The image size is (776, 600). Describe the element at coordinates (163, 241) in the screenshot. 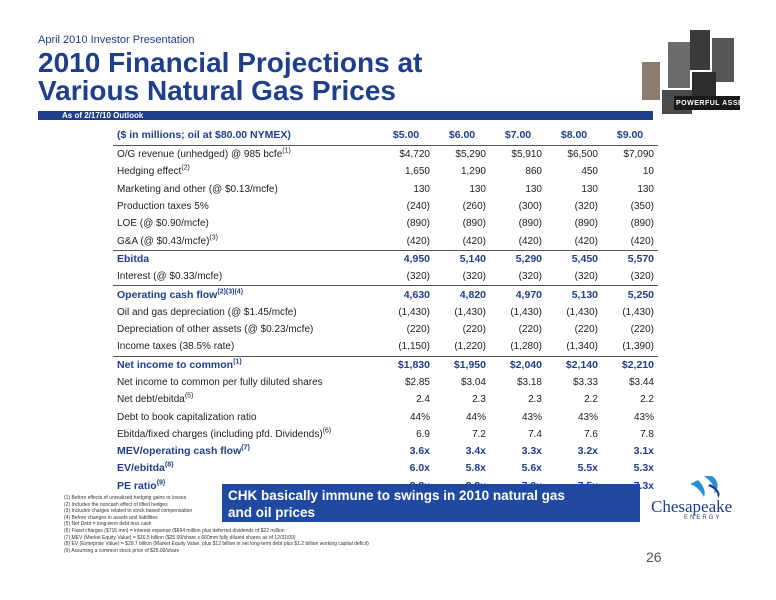

I see `row-label-text: G&A (@ $0.43/mcfe)` at that location.